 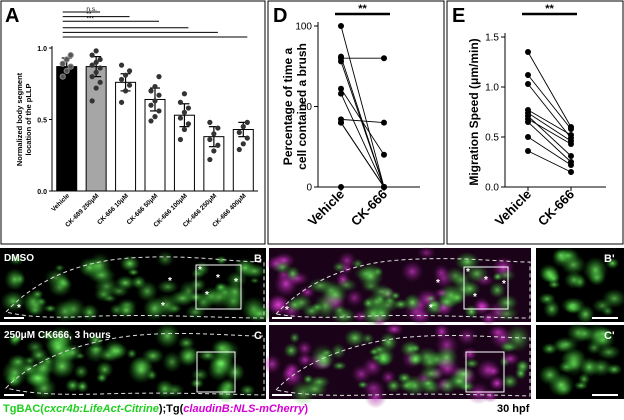 What do you see at coordinates (306, 409) in the screenshot?
I see `caption-suffix: )` at bounding box center [306, 409].